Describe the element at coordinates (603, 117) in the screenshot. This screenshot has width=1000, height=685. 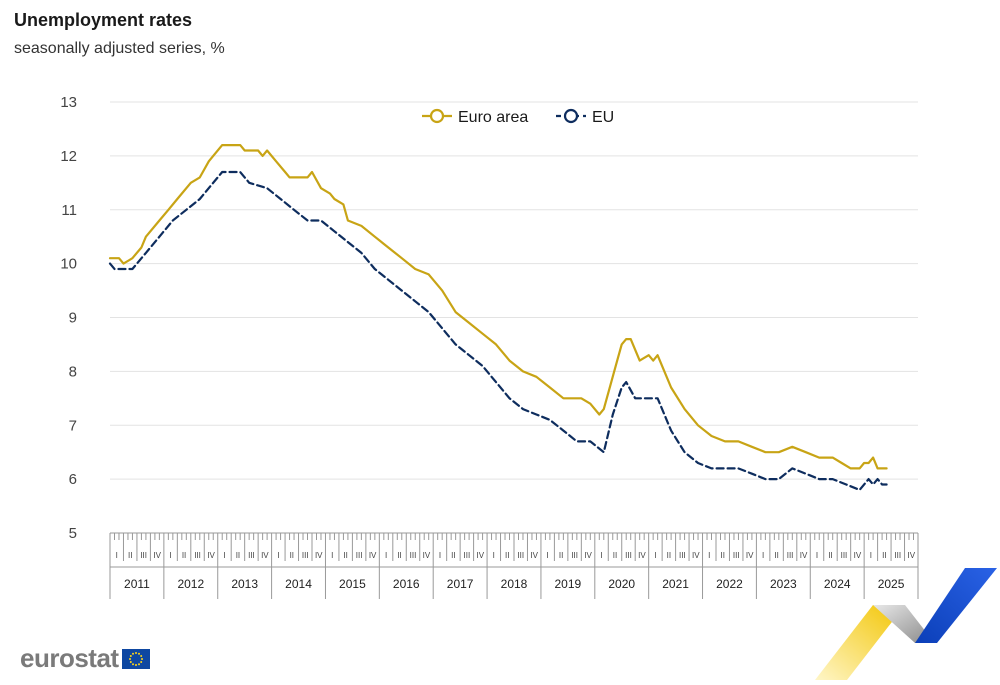
I see `legend-label: EU` at that location.